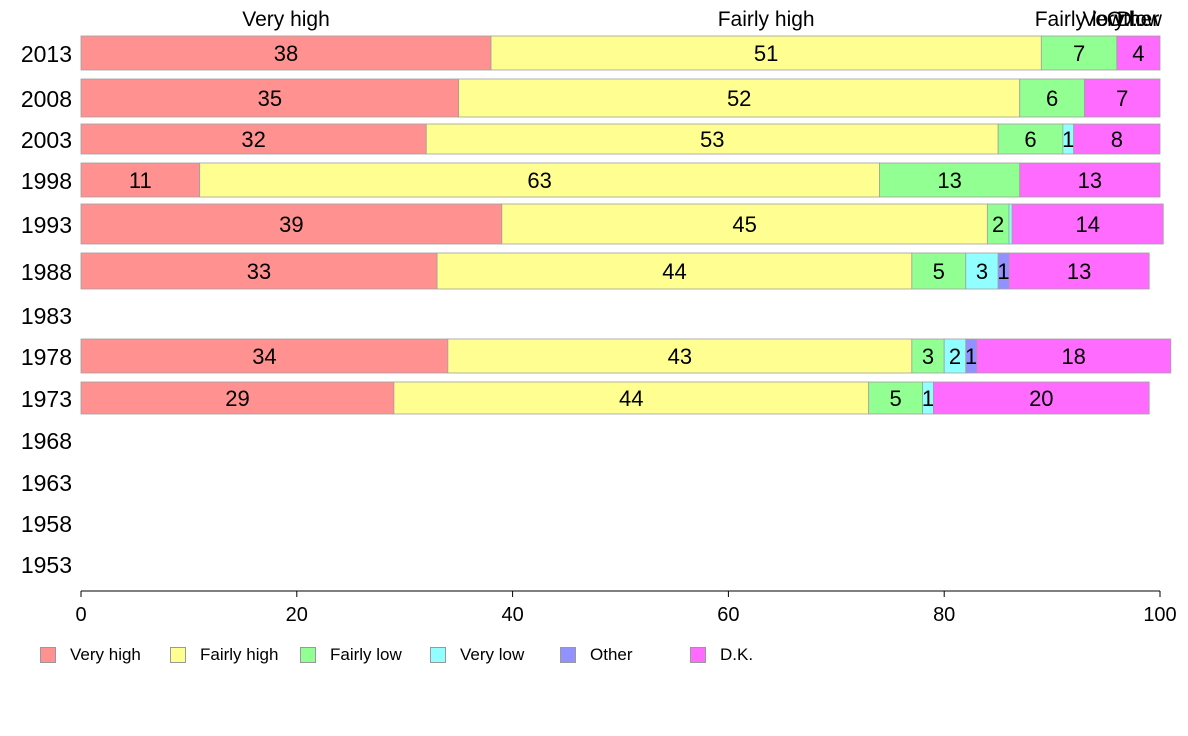 This screenshot has height=736, width=1188. I want to click on legend-item-dk: D.K., so click(721, 655).